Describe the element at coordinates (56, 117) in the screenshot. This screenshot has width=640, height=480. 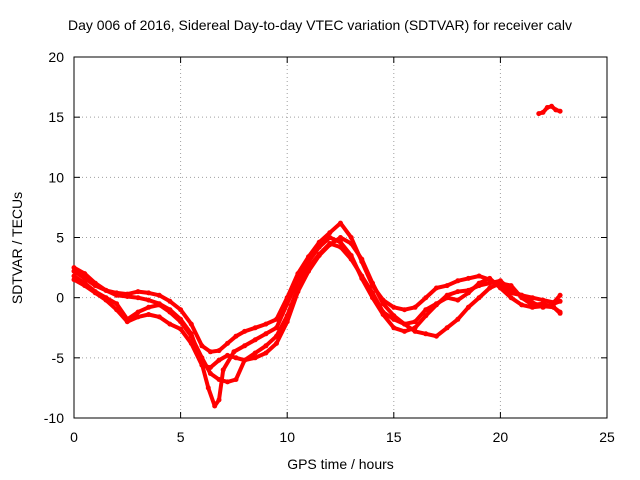
I see `y-tick-label: 15` at that location.